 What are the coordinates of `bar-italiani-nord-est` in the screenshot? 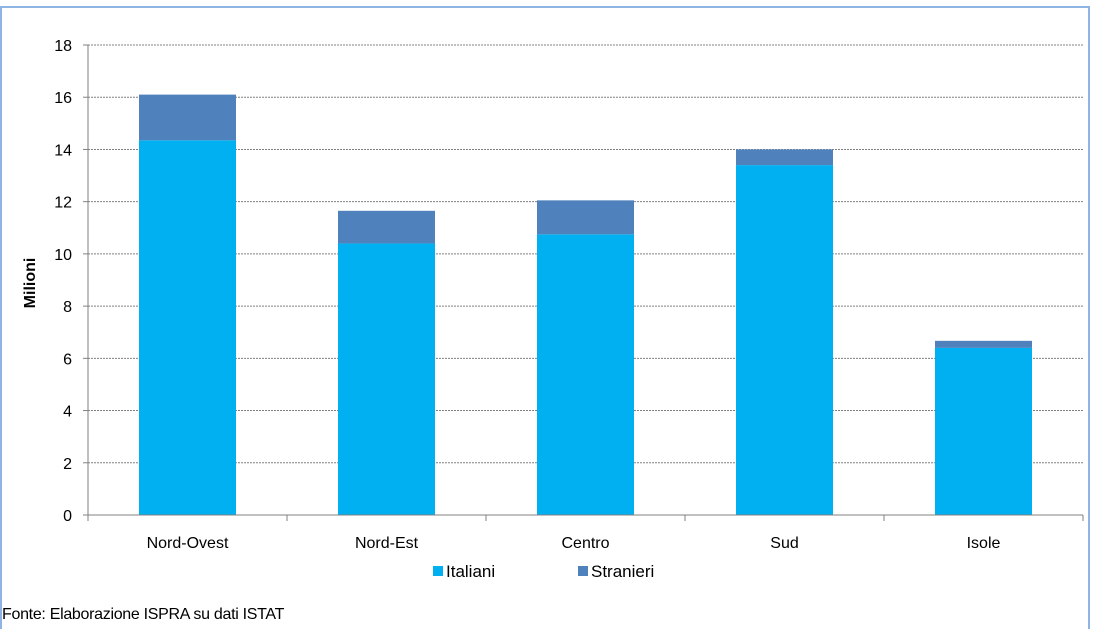 It's located at (386, 379).